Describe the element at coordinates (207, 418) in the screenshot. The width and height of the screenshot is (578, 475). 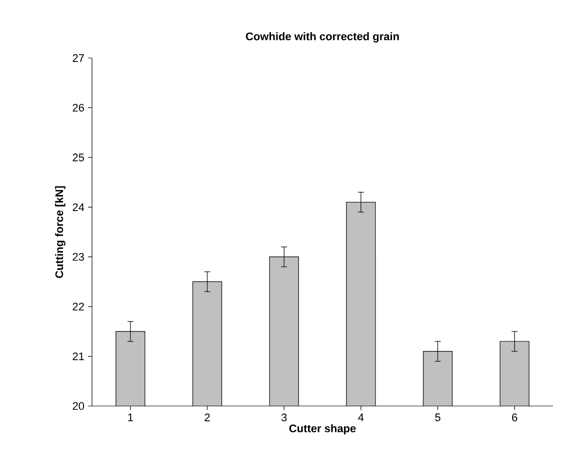
I see `x-tick-label: 2` at that location.